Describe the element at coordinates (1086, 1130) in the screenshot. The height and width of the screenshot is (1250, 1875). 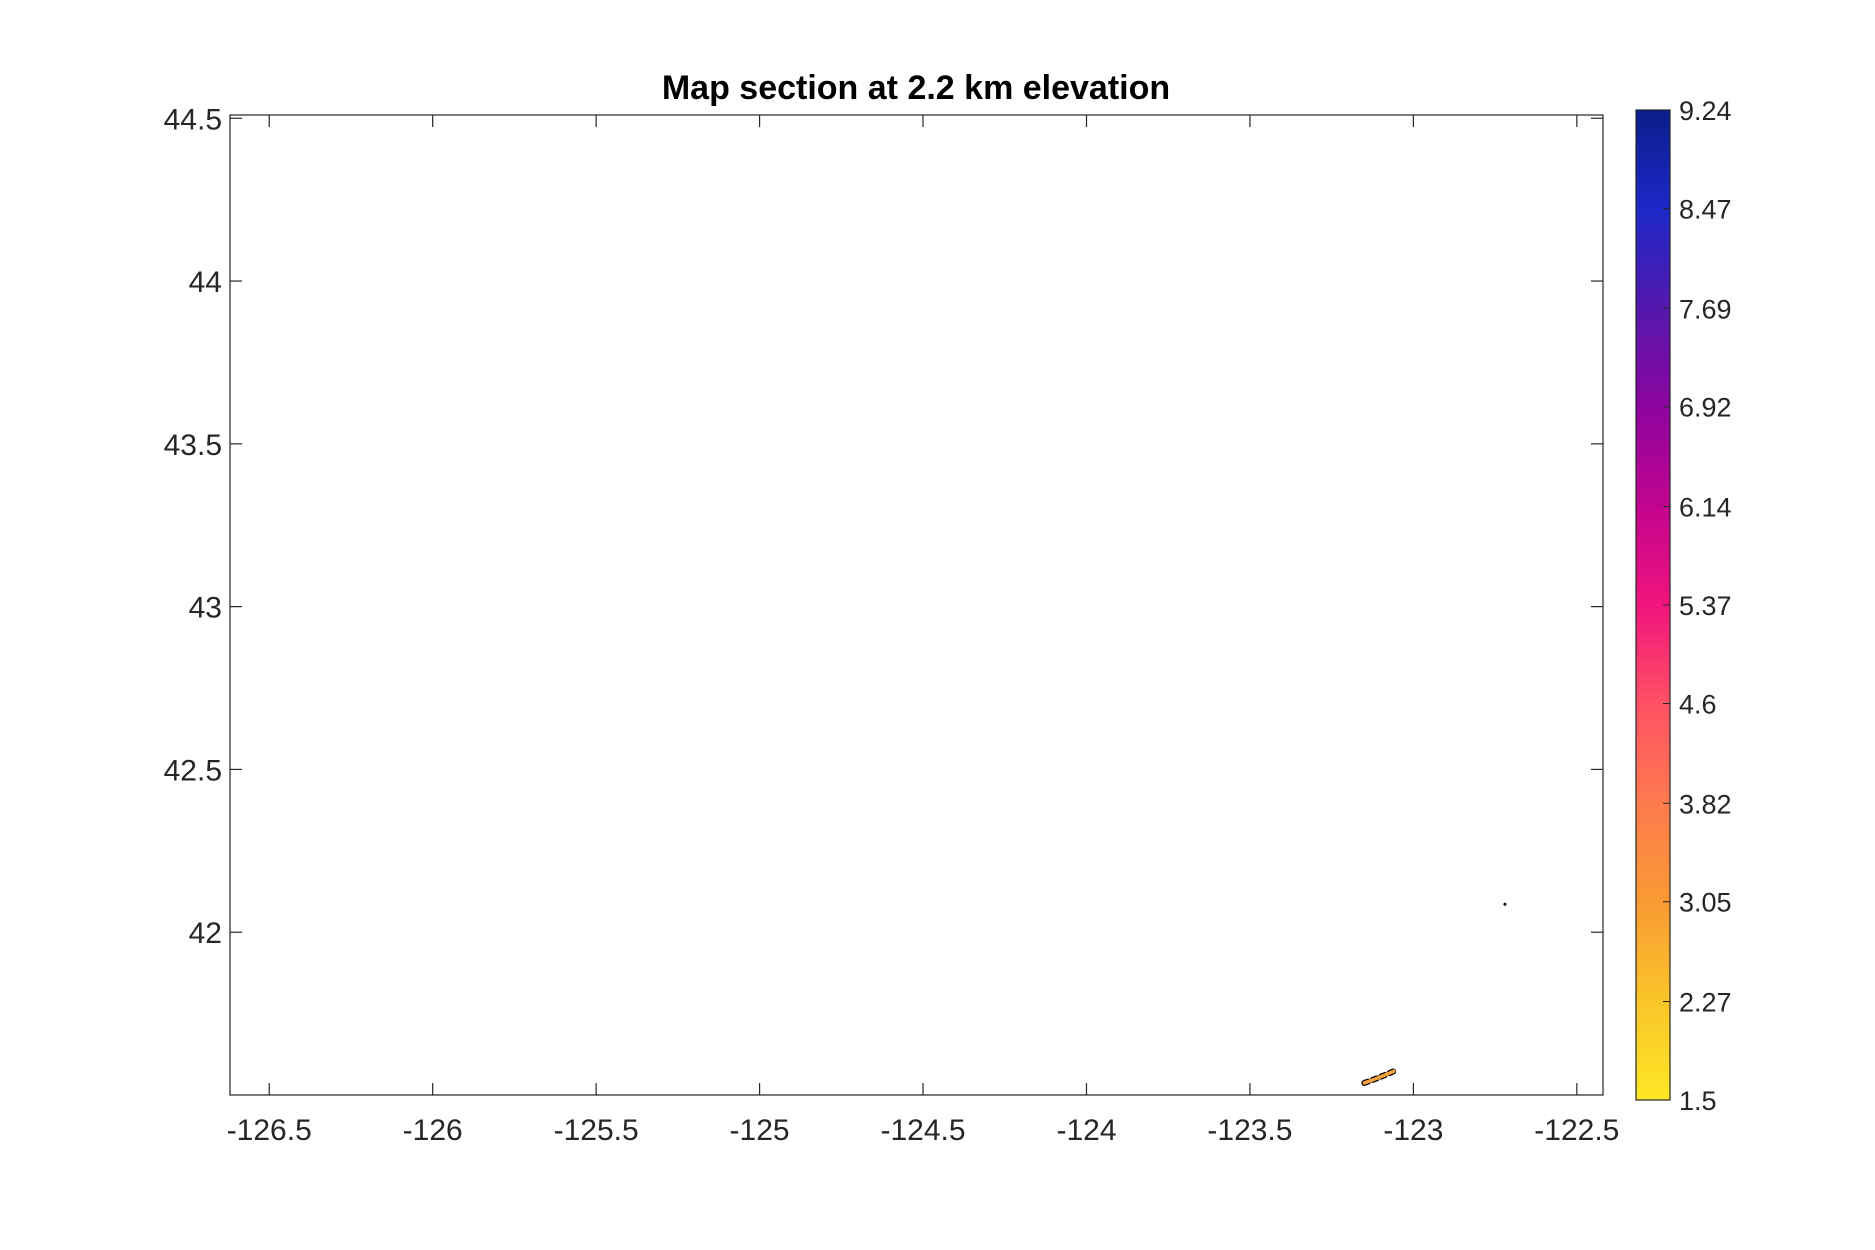
I see `x-tick-label: -124` at that location.